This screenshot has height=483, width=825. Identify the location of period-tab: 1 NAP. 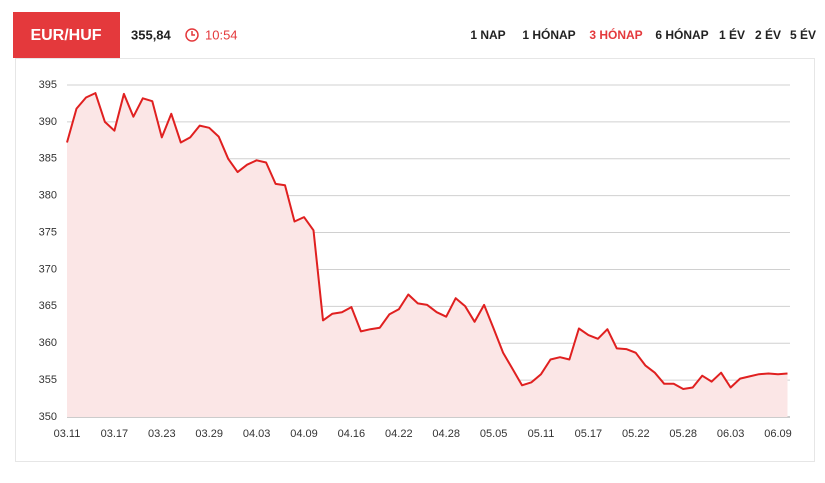
(487, 35).